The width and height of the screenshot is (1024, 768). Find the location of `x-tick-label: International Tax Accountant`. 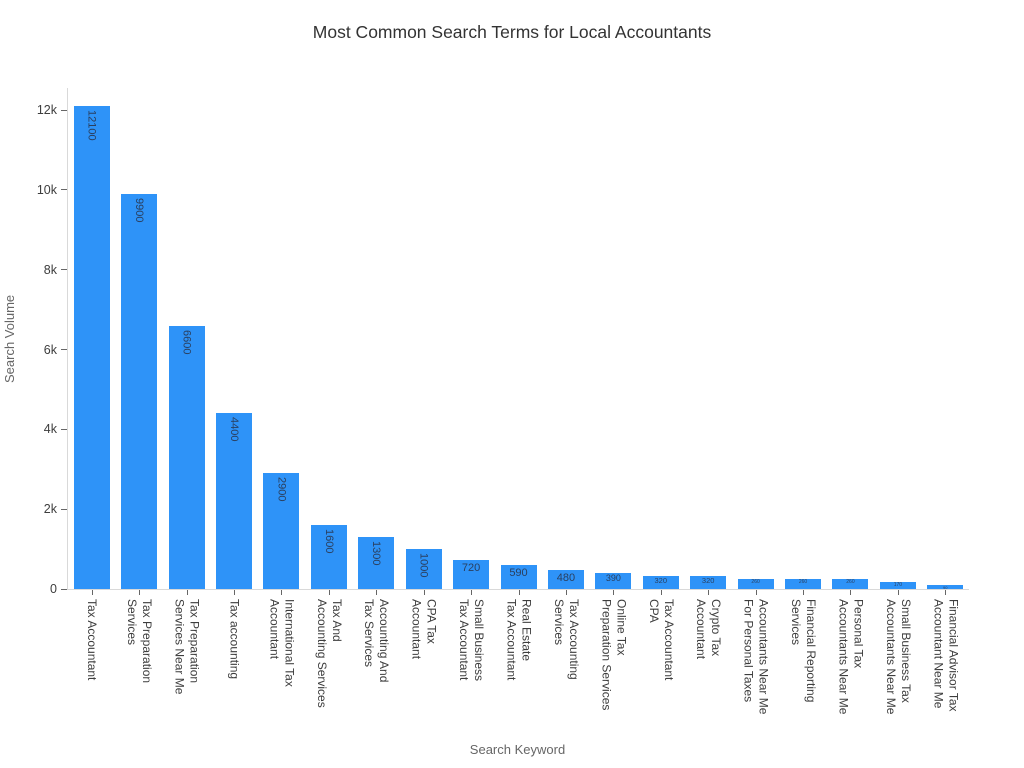

x-tick-label: International Tax Accountant is located at coordinates (281, 643).